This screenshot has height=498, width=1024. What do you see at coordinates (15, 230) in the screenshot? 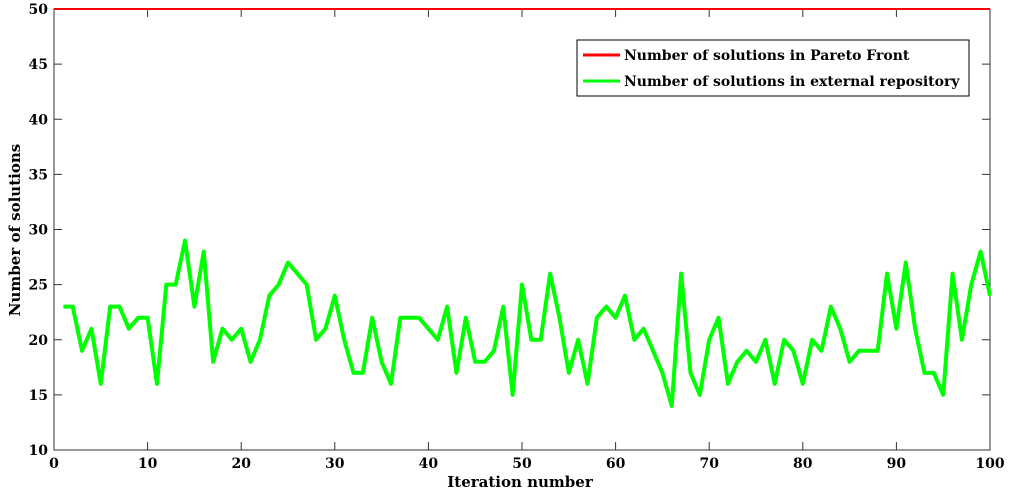
I see `y-axis-label: Number of solutions` at bounding box center [15, 230].